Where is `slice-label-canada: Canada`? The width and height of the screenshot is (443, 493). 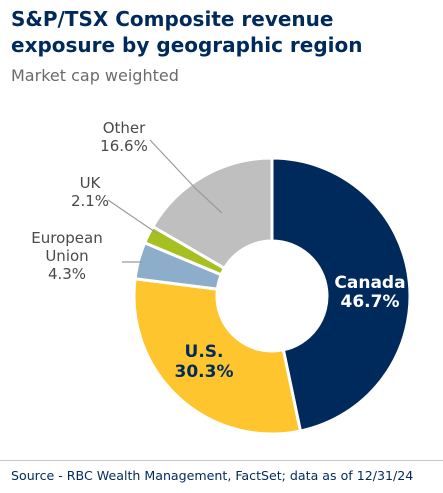 slice-label-canada: Canada is located at coordinates (369, 283).